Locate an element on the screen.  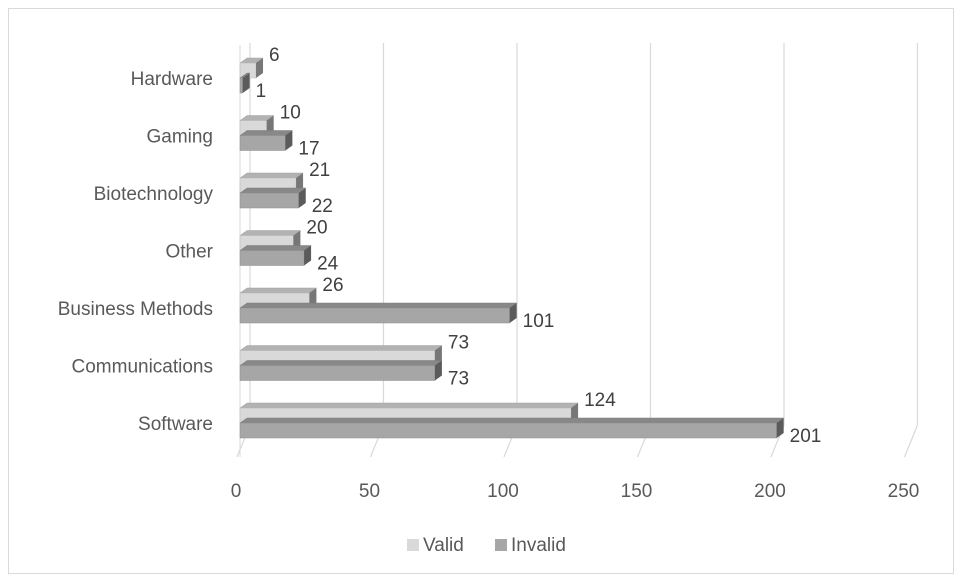
data-label: 21 is located at coordinates (319, 170).